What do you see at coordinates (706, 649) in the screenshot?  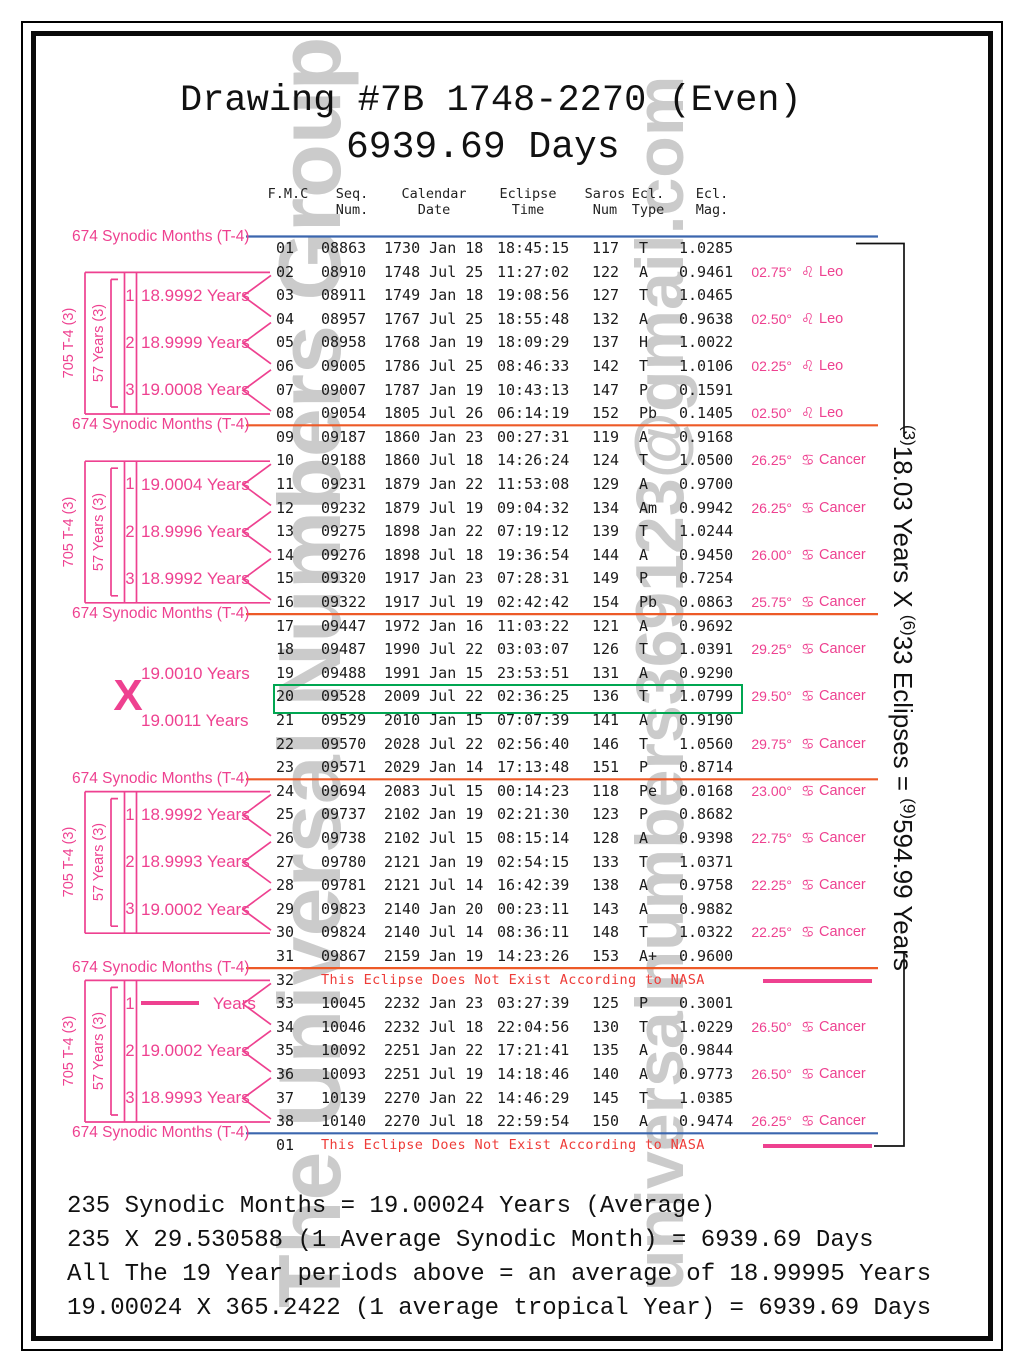 I see `cell-ecl-mag: 1.0391` at bounding box center [706, 649].